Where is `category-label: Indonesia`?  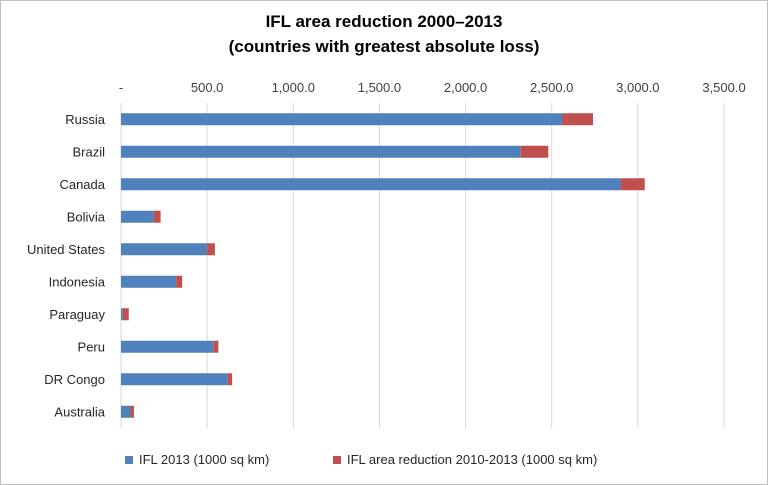 category-label: Indonesia is located at coordinates (77, 281).